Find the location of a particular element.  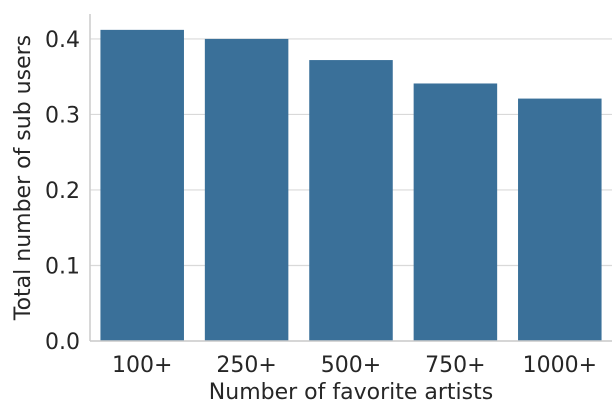

x-tick-label: 1000+ is located at coordinates (560, 365).